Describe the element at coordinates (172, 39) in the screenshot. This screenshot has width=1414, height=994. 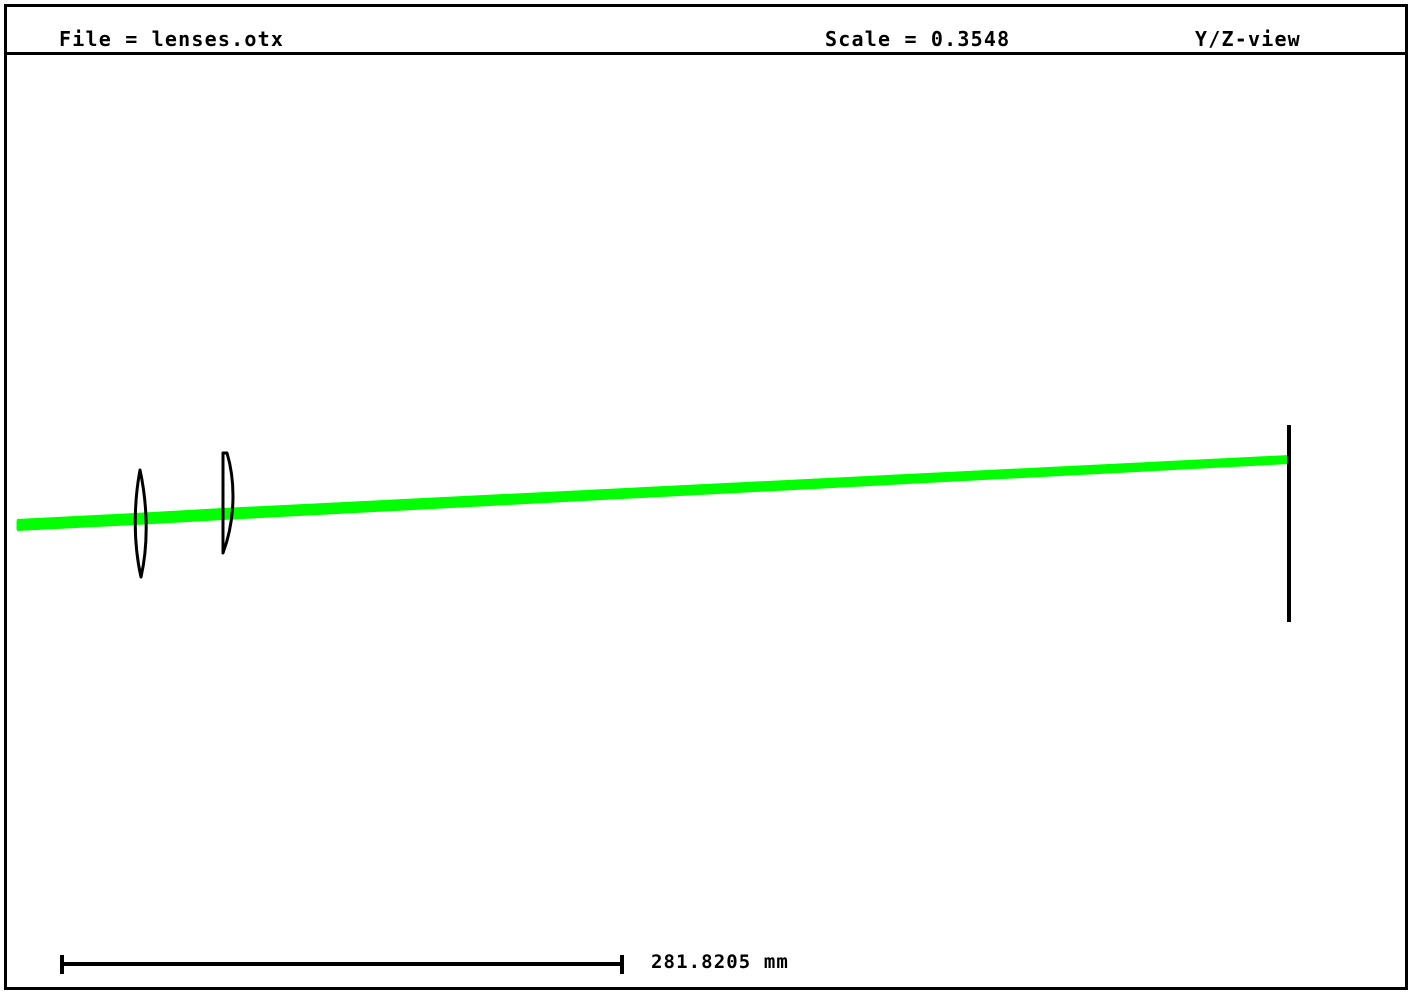
I see `file-label: File = lenses.otx` at that location.